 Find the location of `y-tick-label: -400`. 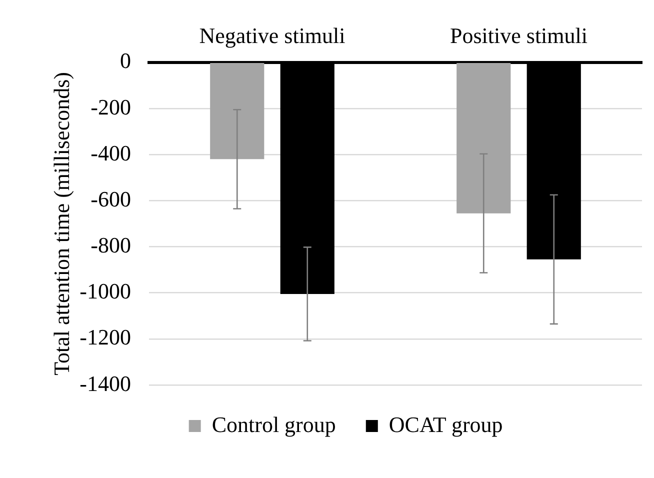

y-tick-label: -400 is located at coordinates (110, 153).